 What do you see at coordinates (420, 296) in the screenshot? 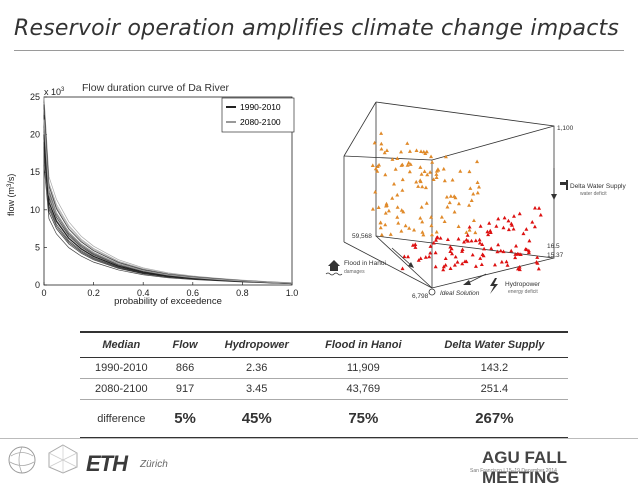
I see `label-flood-low: 6,798` at bounding box center [420, 296].